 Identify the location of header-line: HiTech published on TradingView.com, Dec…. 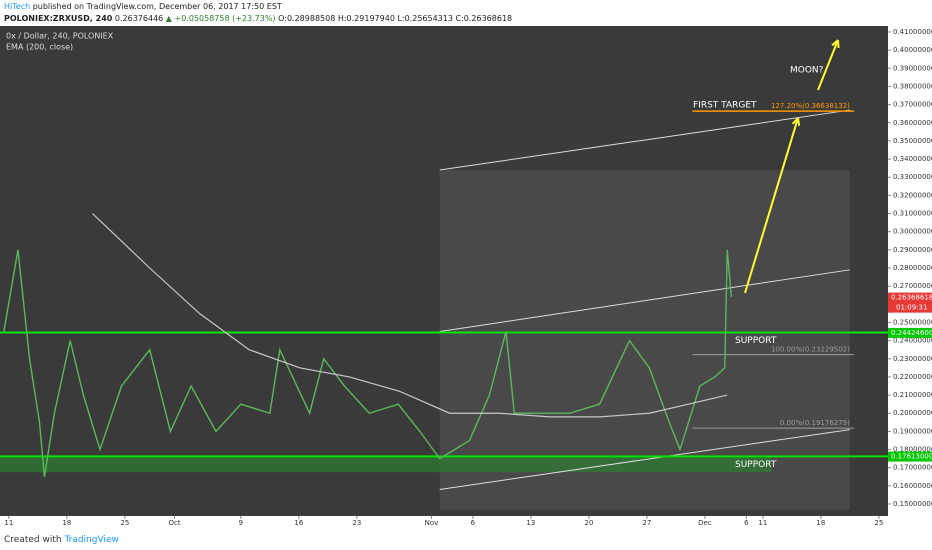
(143, 6).